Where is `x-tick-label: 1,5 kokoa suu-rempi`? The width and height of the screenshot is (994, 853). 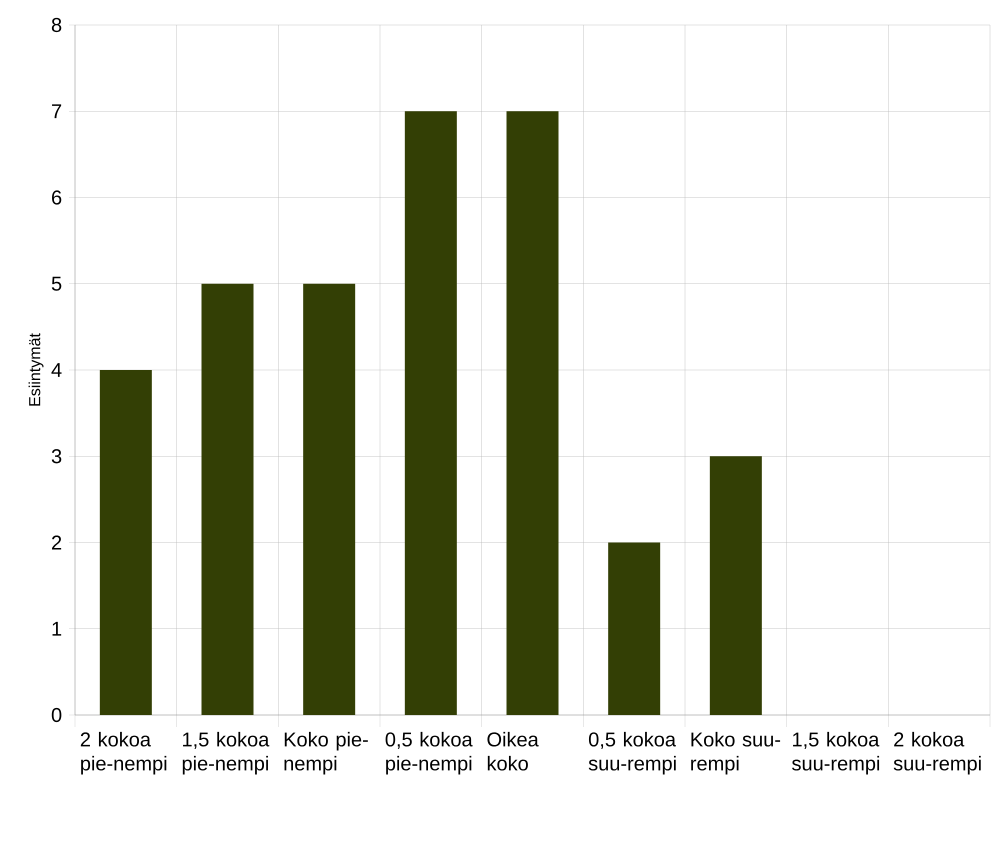
x-tick-label: 1,5 kokoa suu-rempi is located at coordinates (836, 753).